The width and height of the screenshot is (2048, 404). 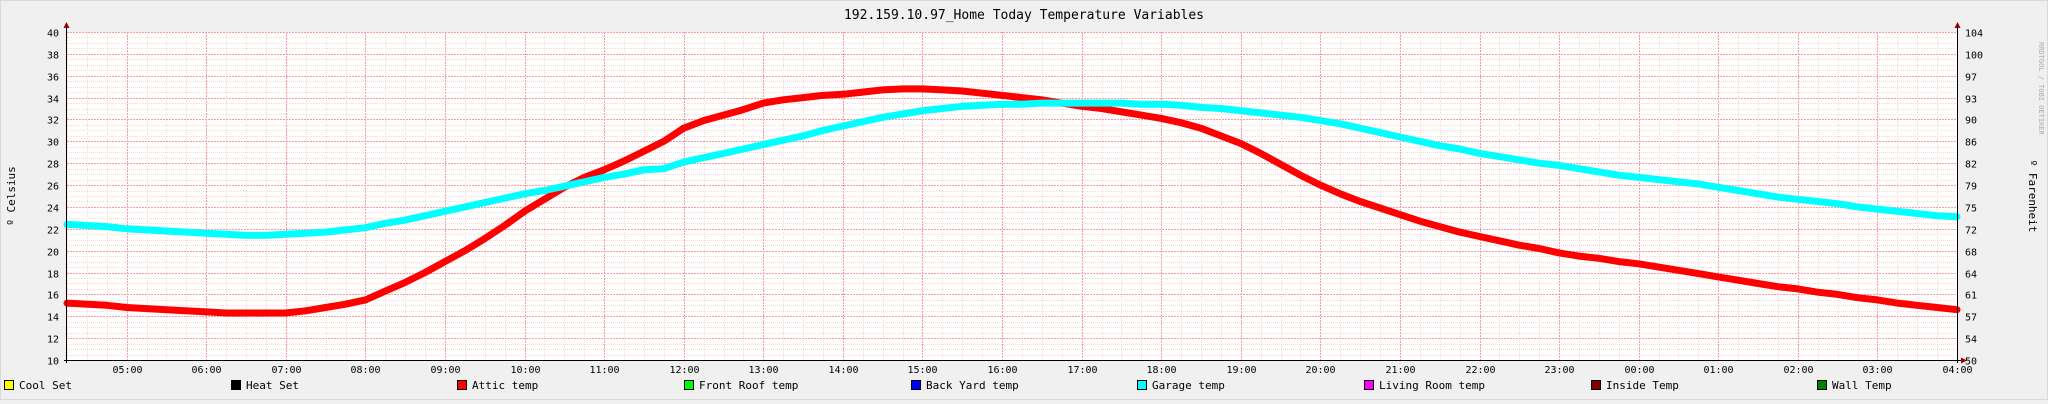 I want to click on y-tick-label: 10, so click(x=53, y=362).